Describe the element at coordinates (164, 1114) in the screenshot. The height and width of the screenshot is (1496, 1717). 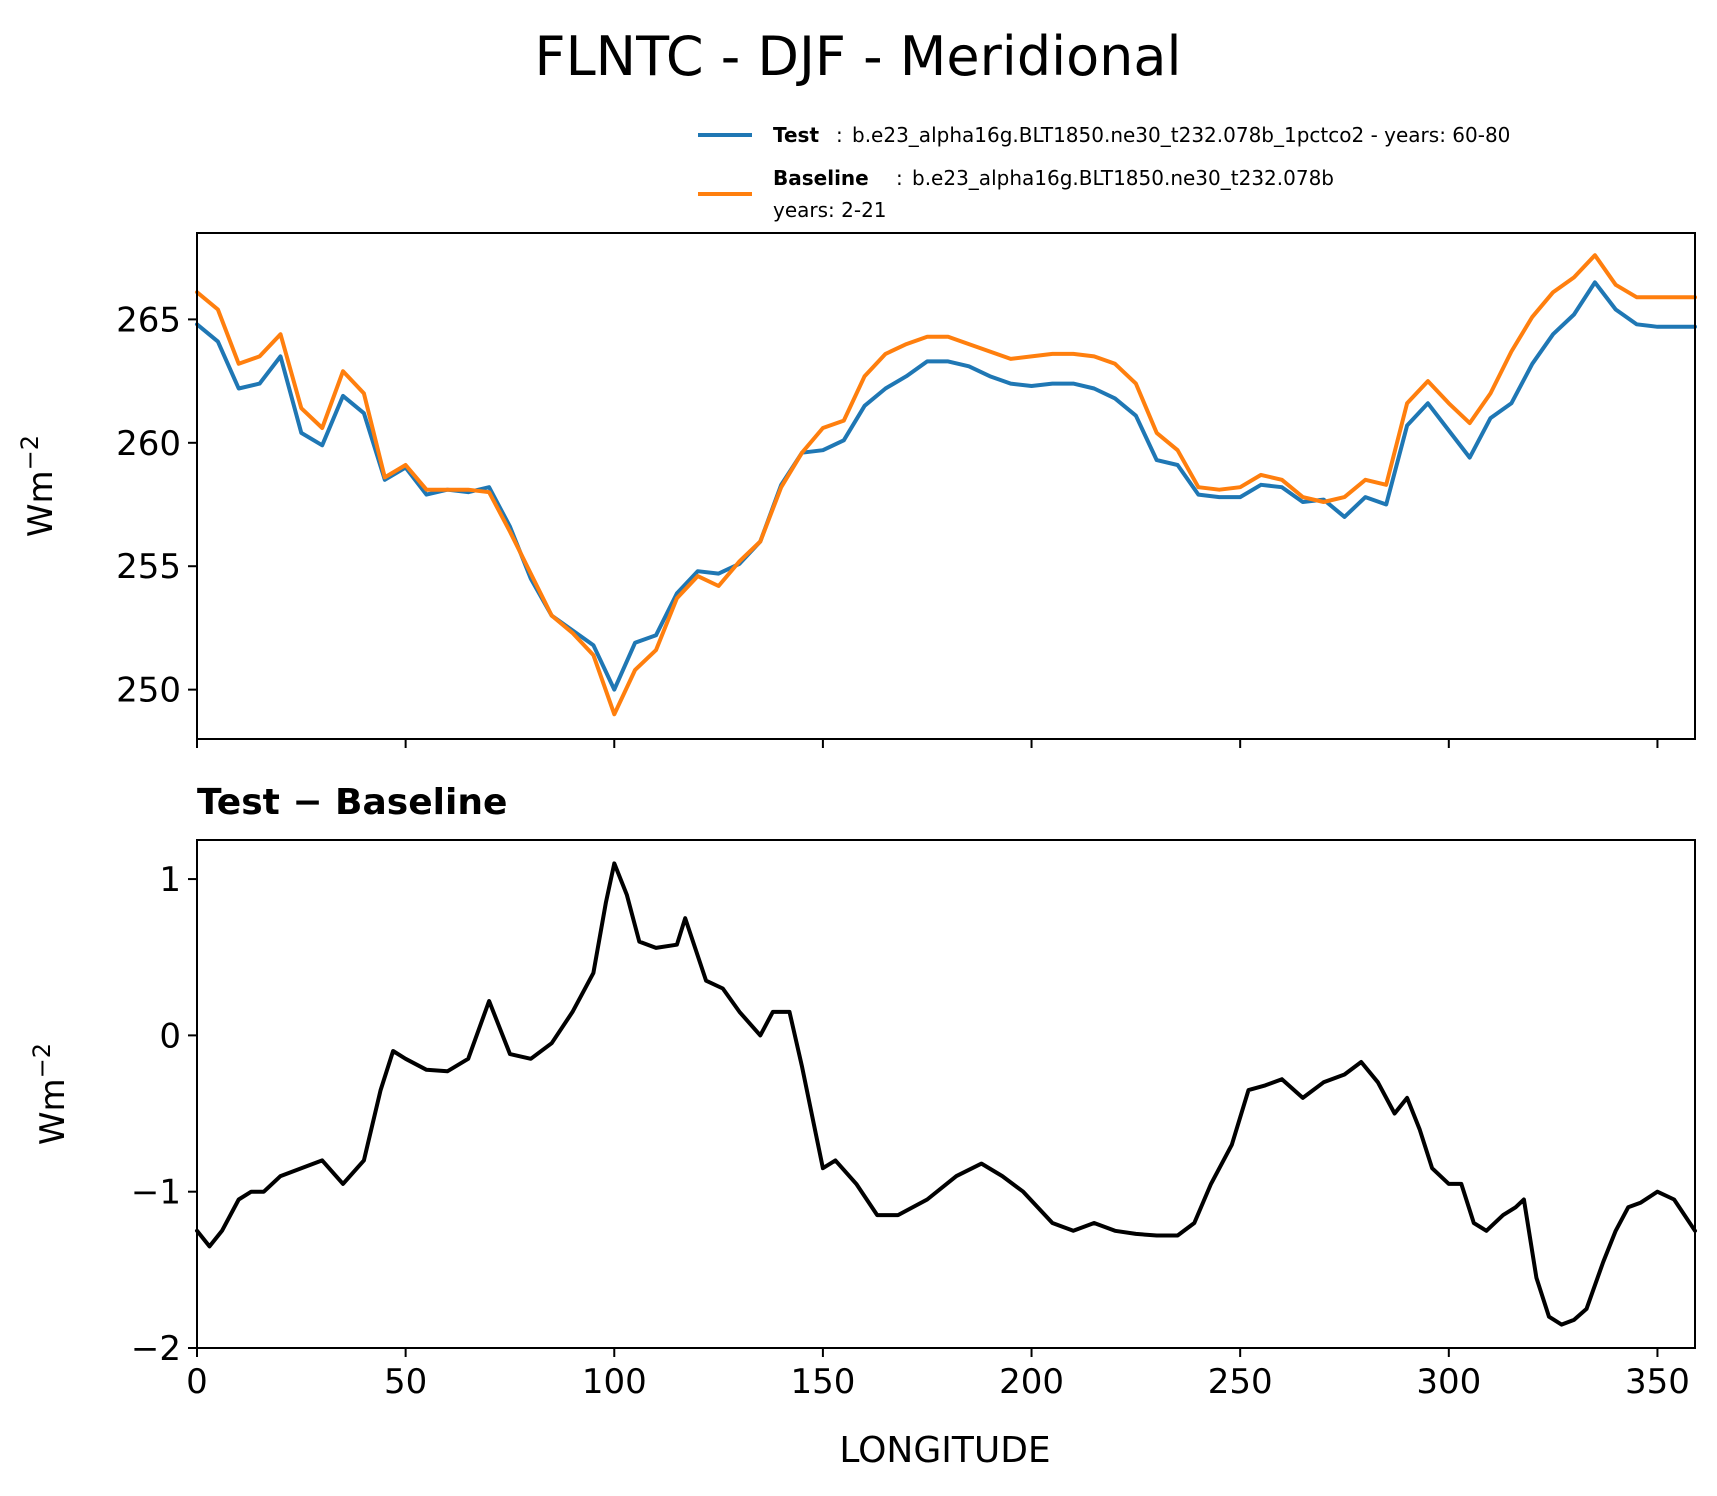
I see `bottom-y-ticks: −2 −1 0 1` at that location.